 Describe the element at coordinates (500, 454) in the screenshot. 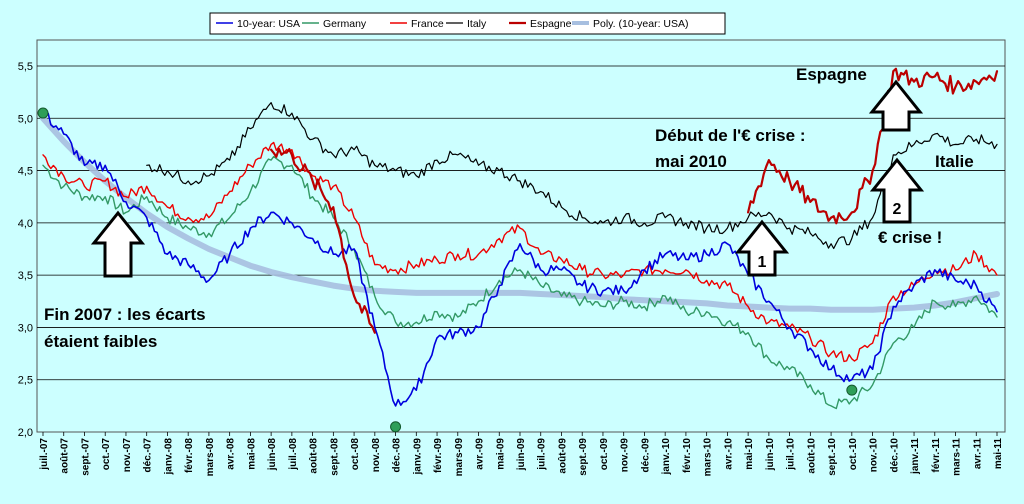

I see `x-tick-label: mai-09` at that location.